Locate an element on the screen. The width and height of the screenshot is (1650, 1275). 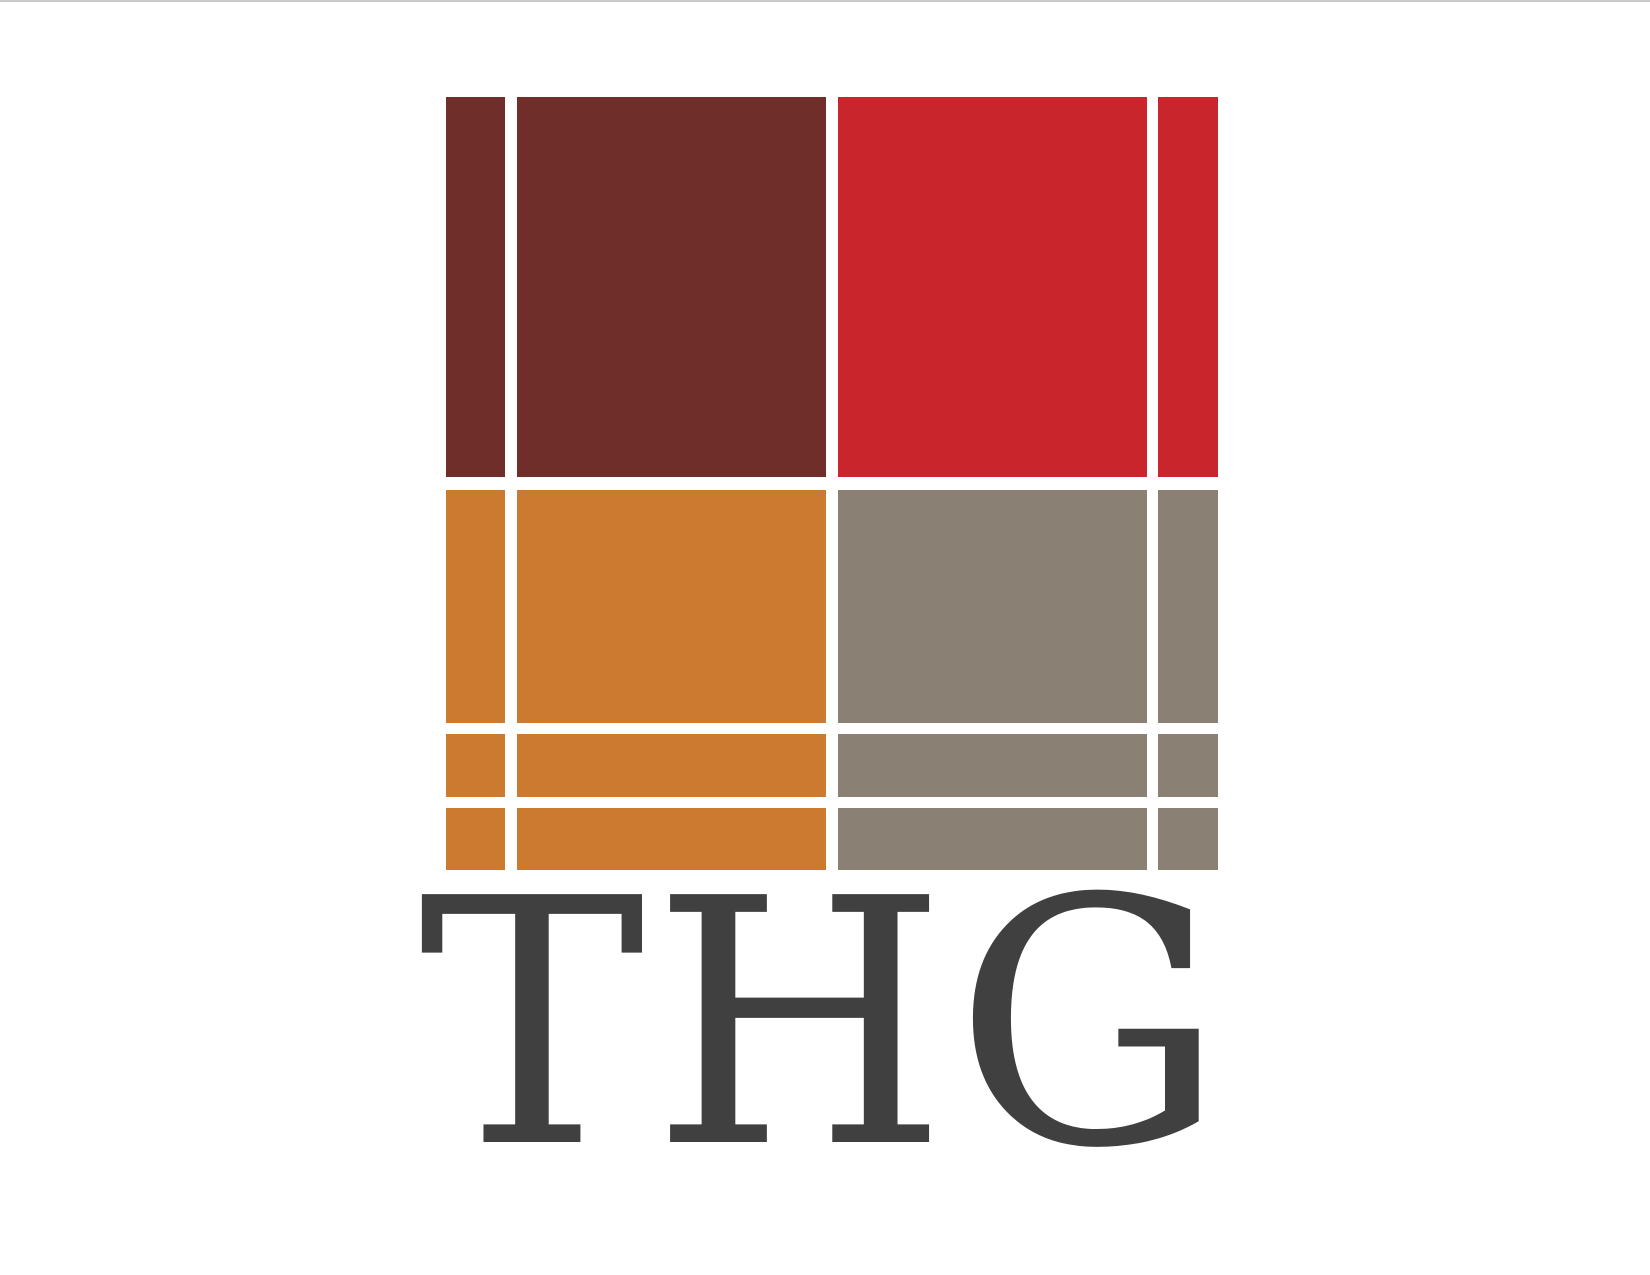
logo-tile-r2-c3 is located at coordinates (992, 606).